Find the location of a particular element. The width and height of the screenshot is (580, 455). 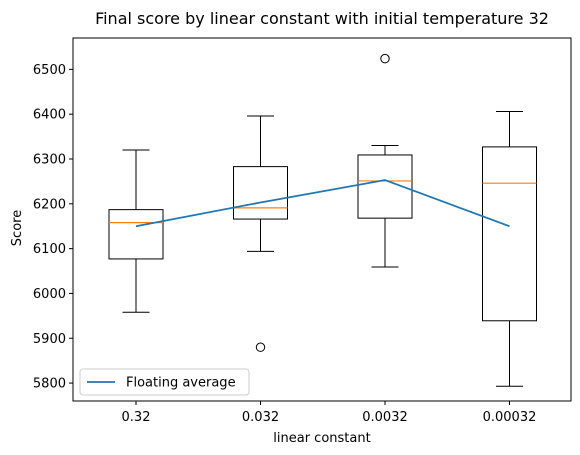

series-line-floating-average is located at coordinates (322, 203).